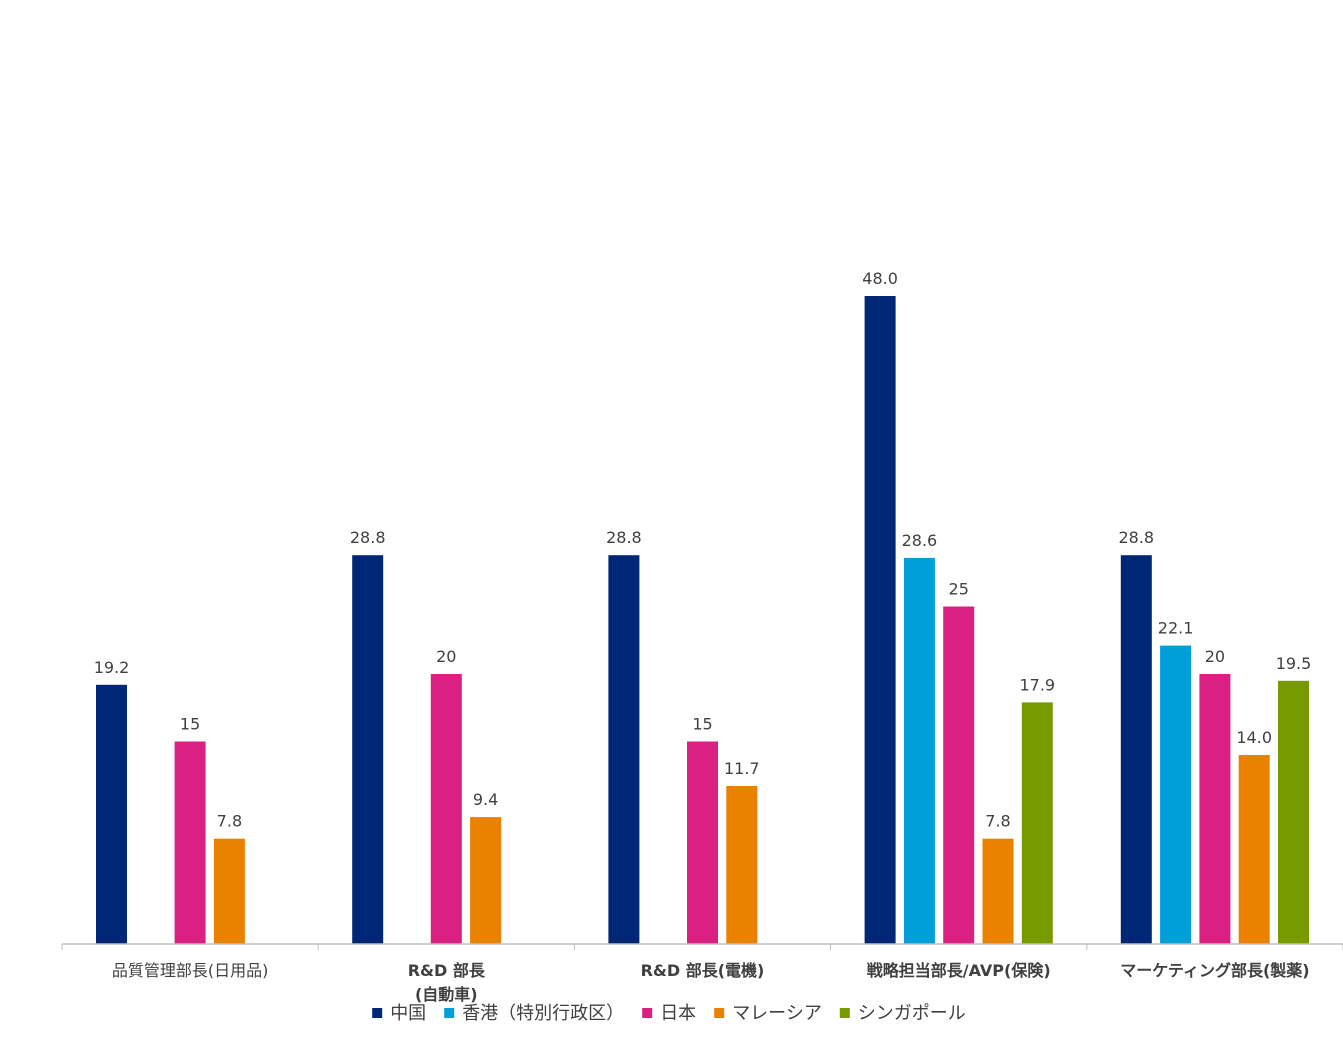  Describe the element at coordinates (880, 278) in the screenshot. I see `data-label: 48.0` at that location.